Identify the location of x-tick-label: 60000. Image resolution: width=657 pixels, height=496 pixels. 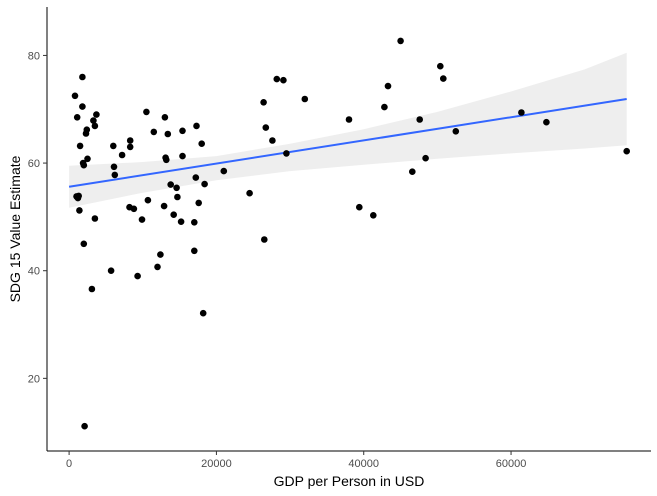
(511, 464).